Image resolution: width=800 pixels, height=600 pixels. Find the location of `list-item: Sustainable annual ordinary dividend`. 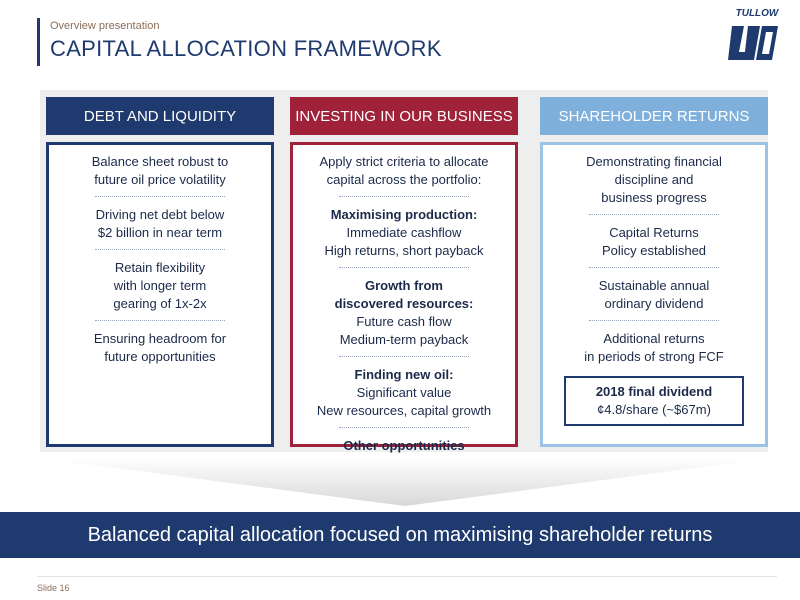

list-item: Sustainable annual ordinary dividend is located at coordinates (654, 294).